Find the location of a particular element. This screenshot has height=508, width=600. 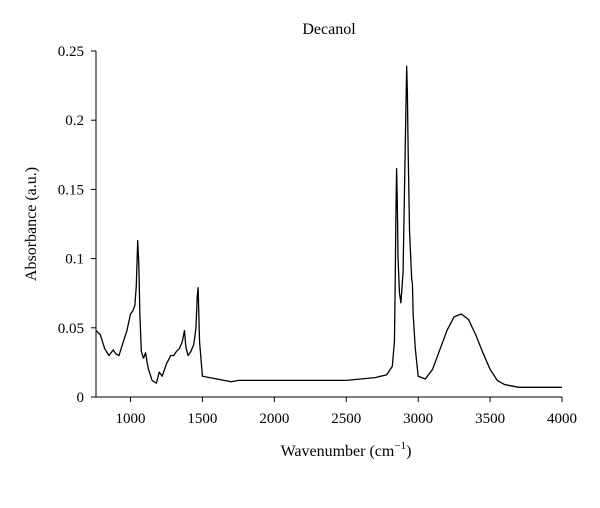

y-axis-ticks: 0 0.05 0.1 0.15 0.2 0.25 is located at coordinates (77, 225).